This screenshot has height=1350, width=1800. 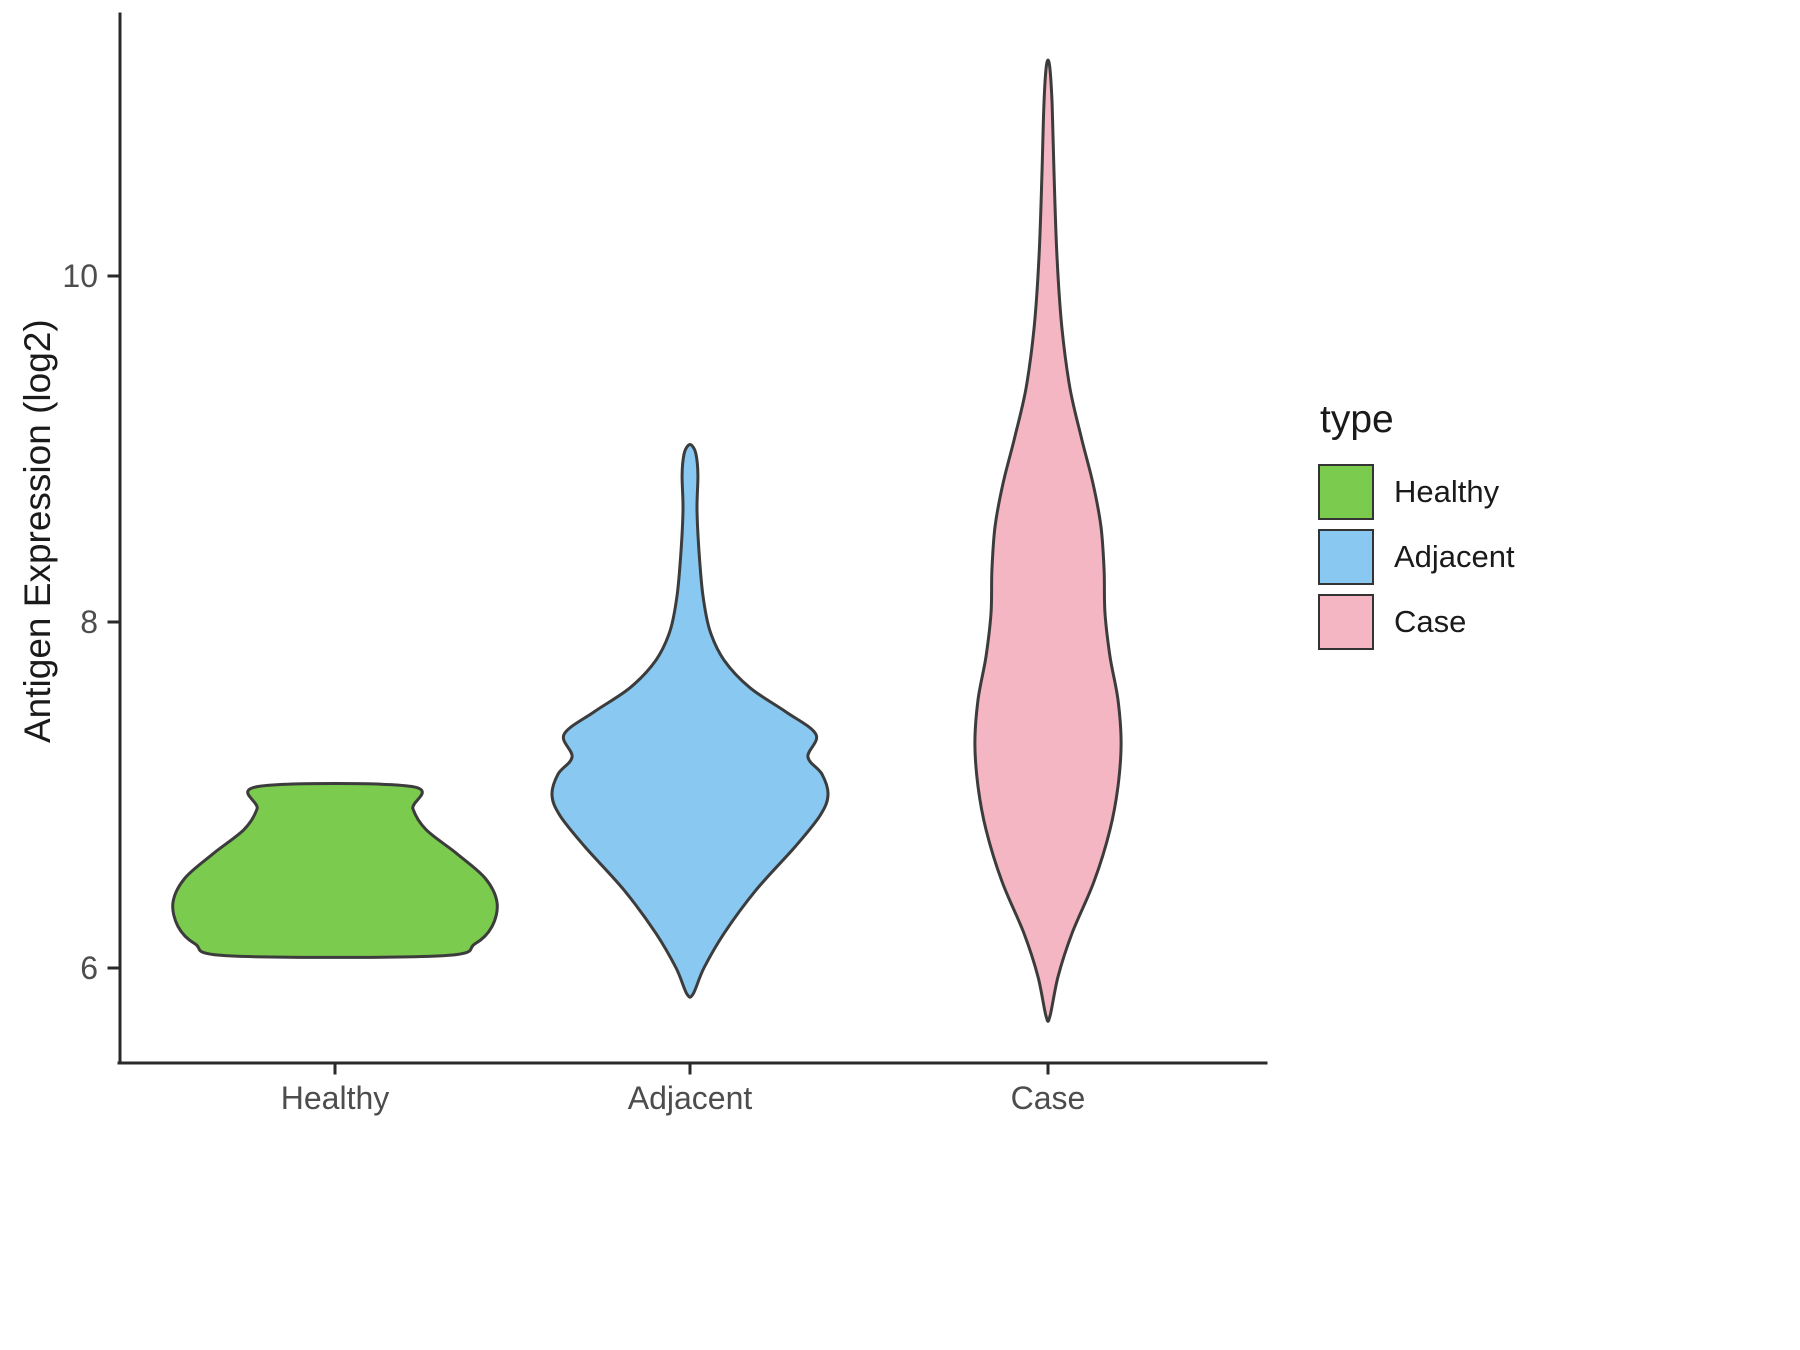 I want to click on legend-label-adjacent: Adjacent, so click(x=1454, y=556).